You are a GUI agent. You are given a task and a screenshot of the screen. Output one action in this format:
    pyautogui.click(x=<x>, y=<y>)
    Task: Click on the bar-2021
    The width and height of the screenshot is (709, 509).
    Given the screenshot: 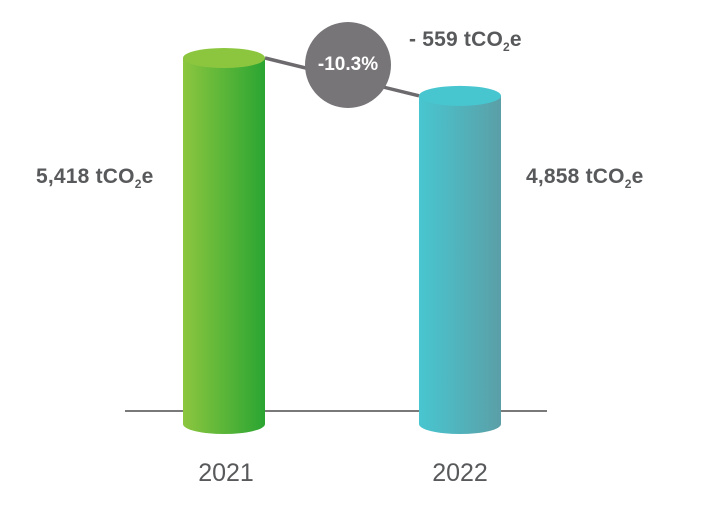 What is the action you would take?
    pyautogui.click(x=224, y=246)
    